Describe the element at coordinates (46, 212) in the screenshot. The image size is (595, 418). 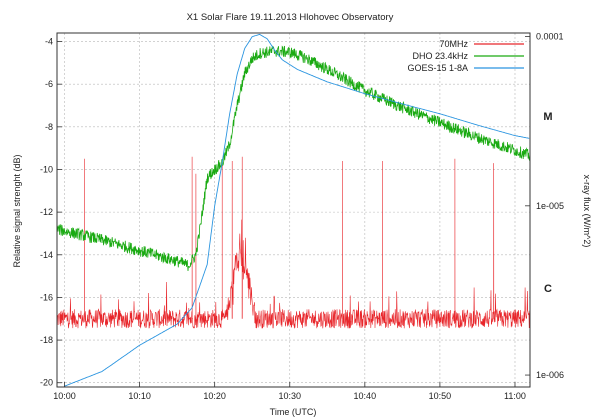
I see `y-tick-label: -12` at that location.